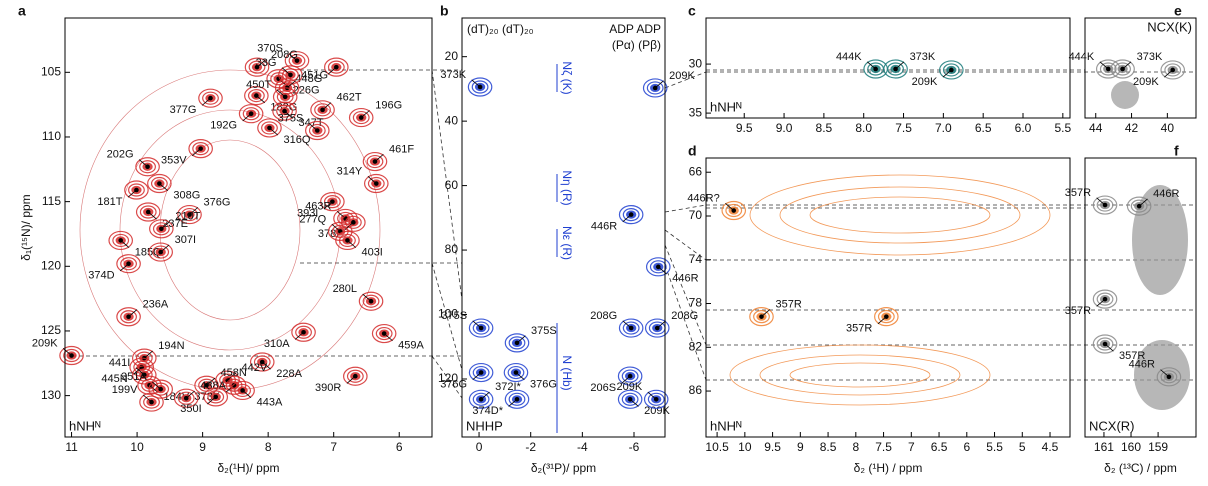  What do you see at coordinates (1096, 128) in the screenshot?
I see `x-tick-label: 44` at bounding box center [1096, 128].